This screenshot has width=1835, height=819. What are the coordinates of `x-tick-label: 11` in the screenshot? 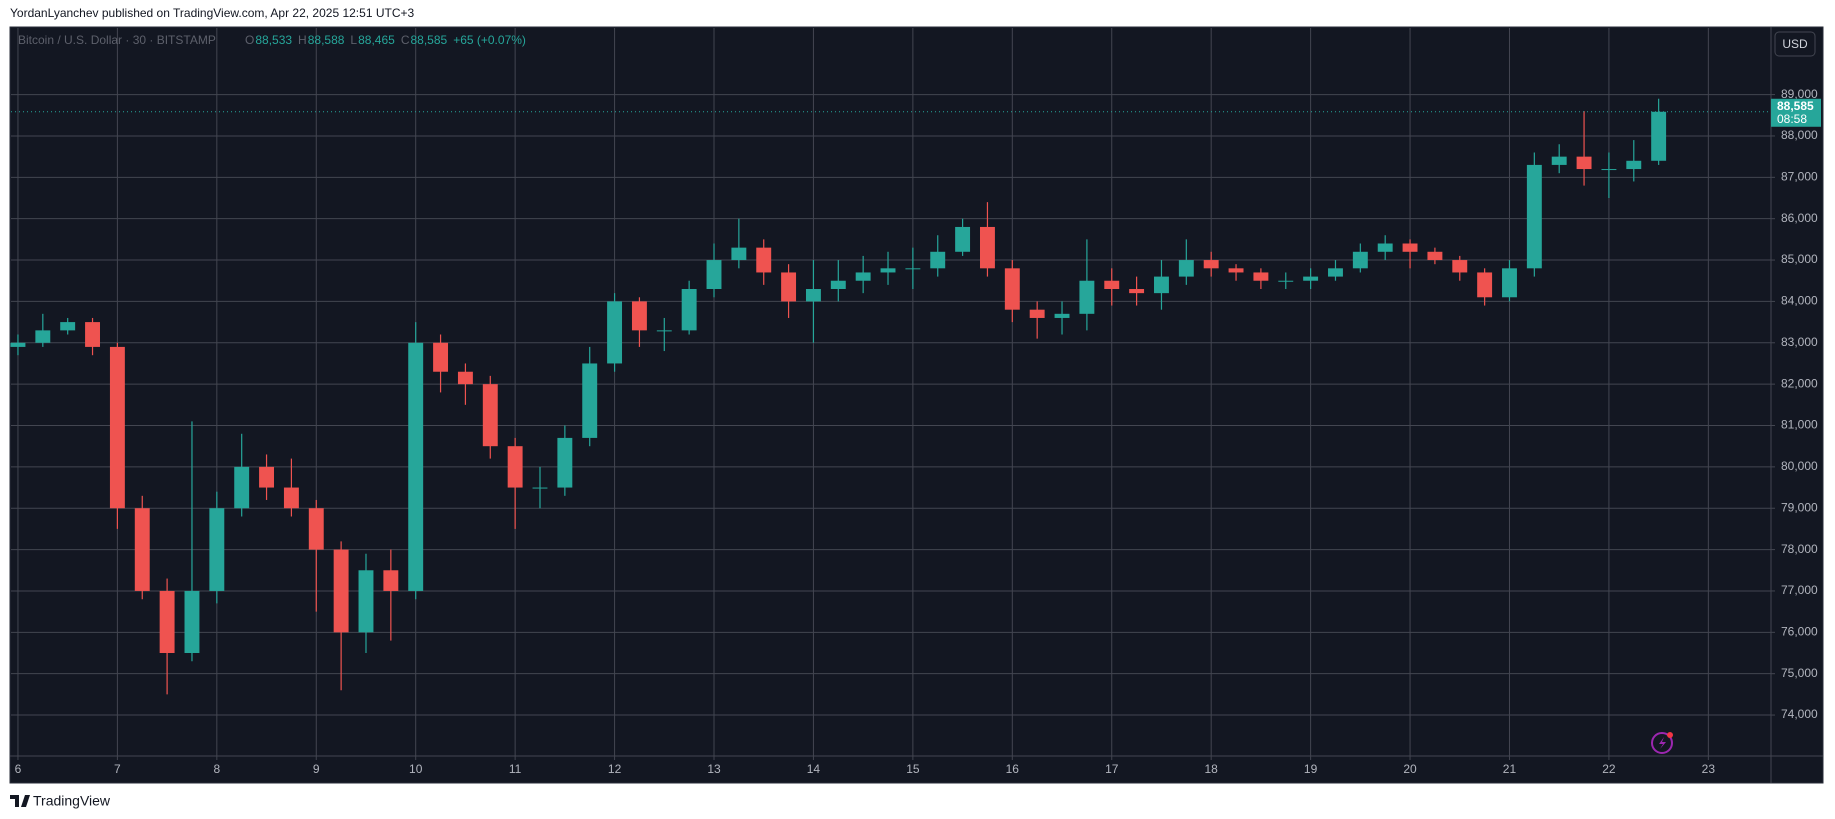 It's located at (515, 769).